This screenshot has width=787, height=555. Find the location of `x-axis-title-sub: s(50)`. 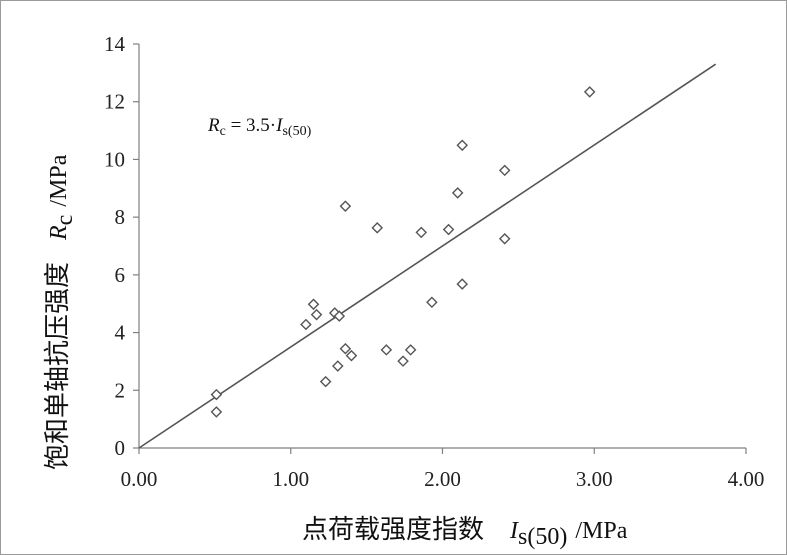

x-axis-title-sub: s(50) is located at coordinates (542, 537).